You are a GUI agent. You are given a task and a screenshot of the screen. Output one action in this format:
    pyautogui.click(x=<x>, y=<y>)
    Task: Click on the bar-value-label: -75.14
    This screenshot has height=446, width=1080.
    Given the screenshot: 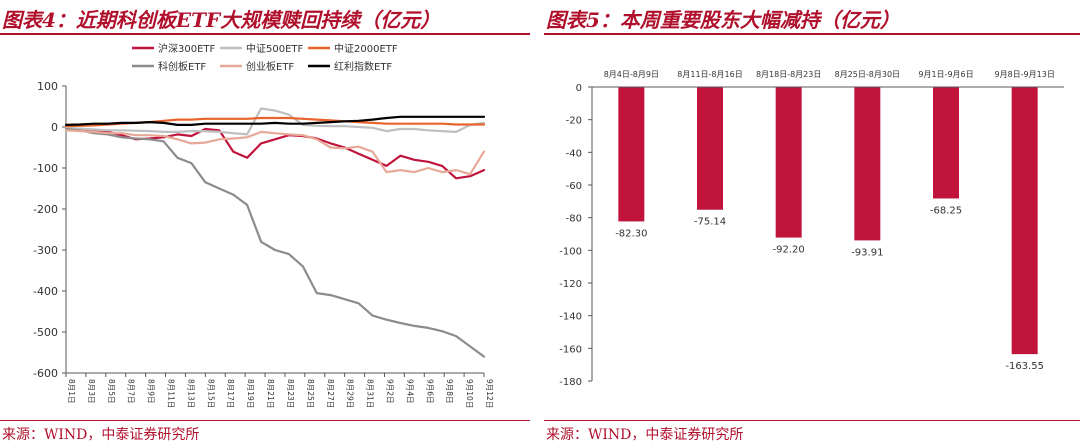 What is the action you would take?
    pyautogui.click(x=710, y=222)
    